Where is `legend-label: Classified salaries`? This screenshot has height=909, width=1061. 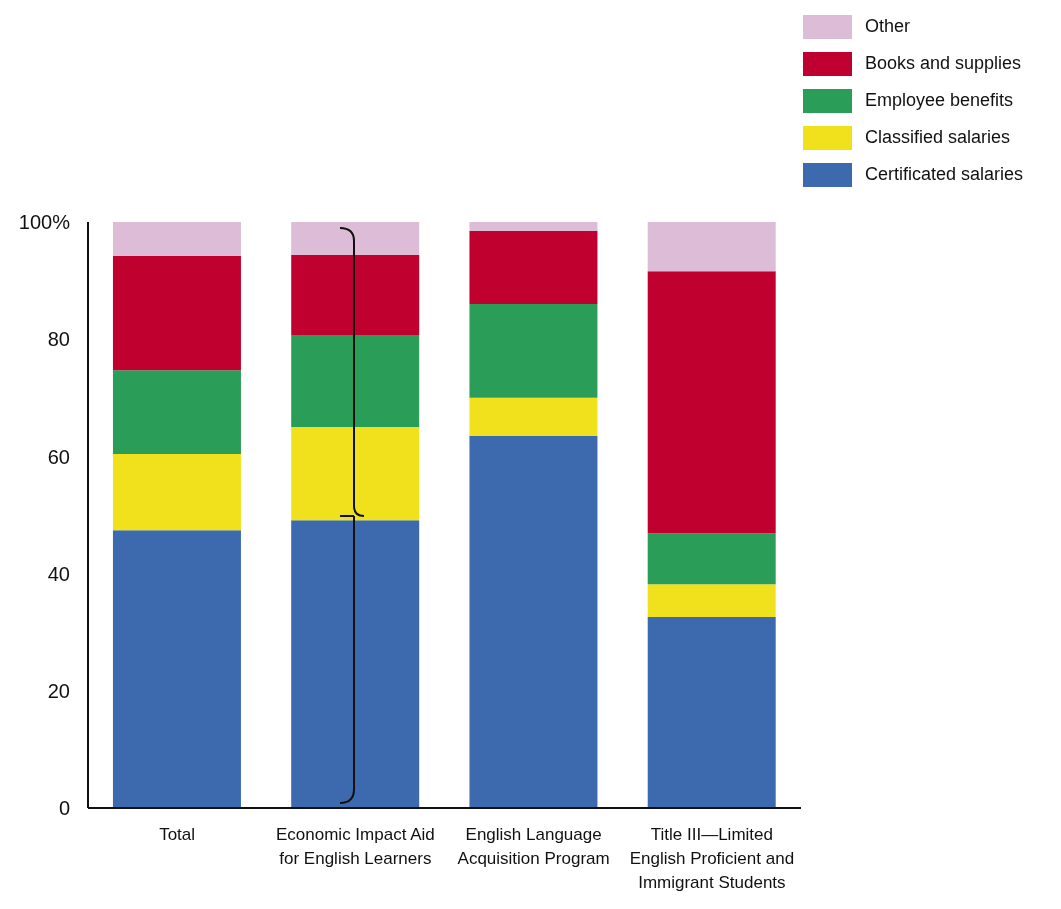 legend-label: Classified salaries is located at coordinates (938, 137).